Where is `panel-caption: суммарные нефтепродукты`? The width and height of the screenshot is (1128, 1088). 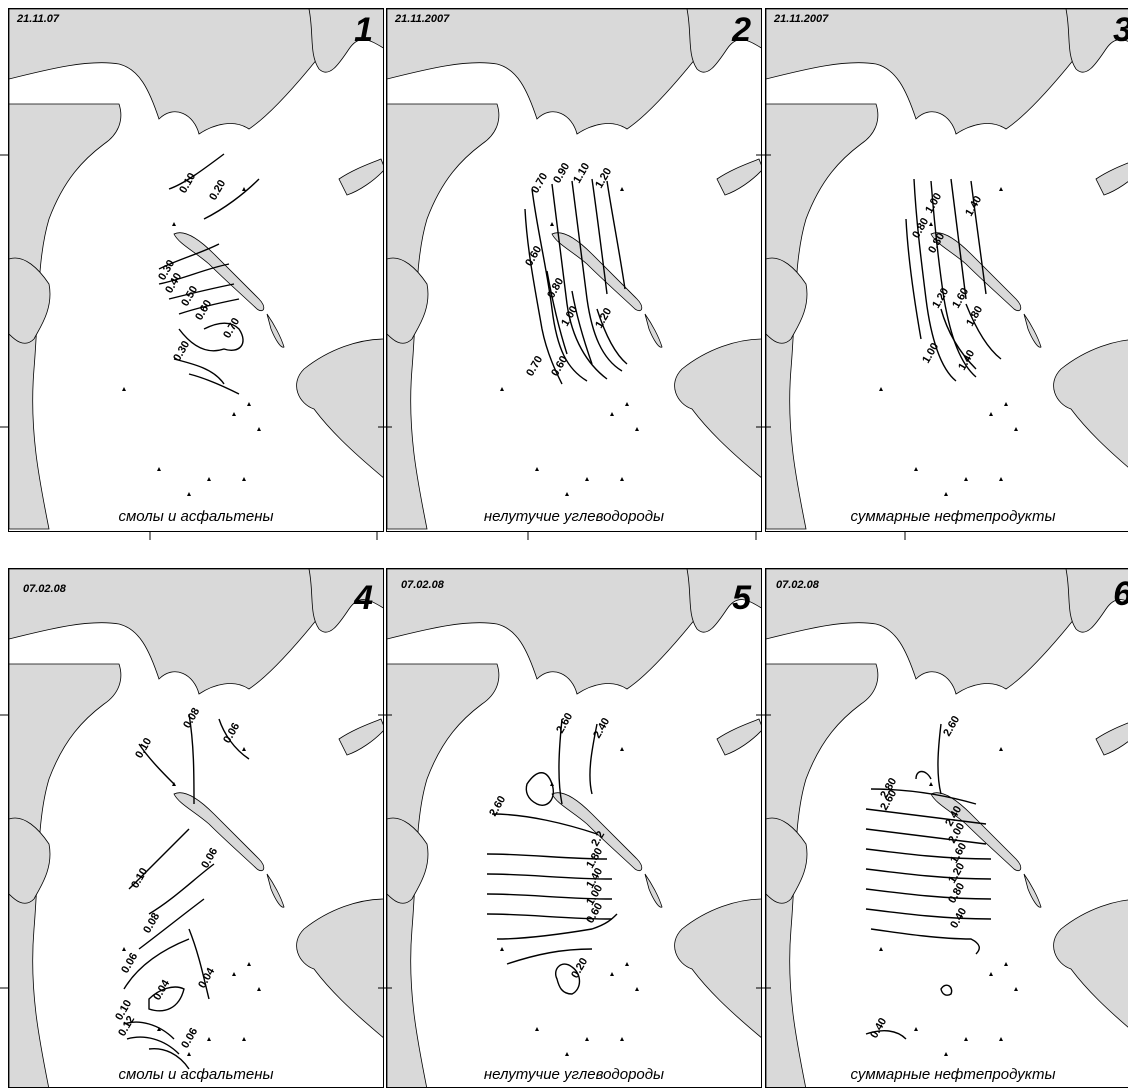
panel-caption: суммарные нефтепродукты is located at coordinates (953, 1074).